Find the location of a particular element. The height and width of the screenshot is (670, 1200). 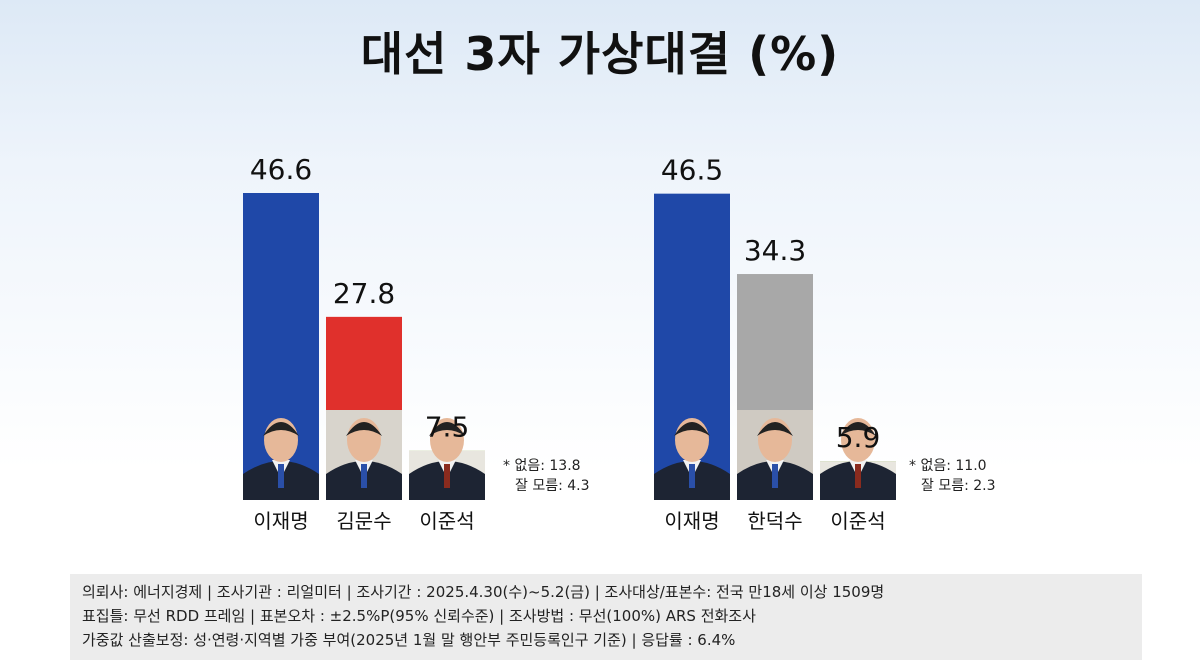

chart-title: 대선 3자 가상대결 (%) is located at coordinates (600, 54).